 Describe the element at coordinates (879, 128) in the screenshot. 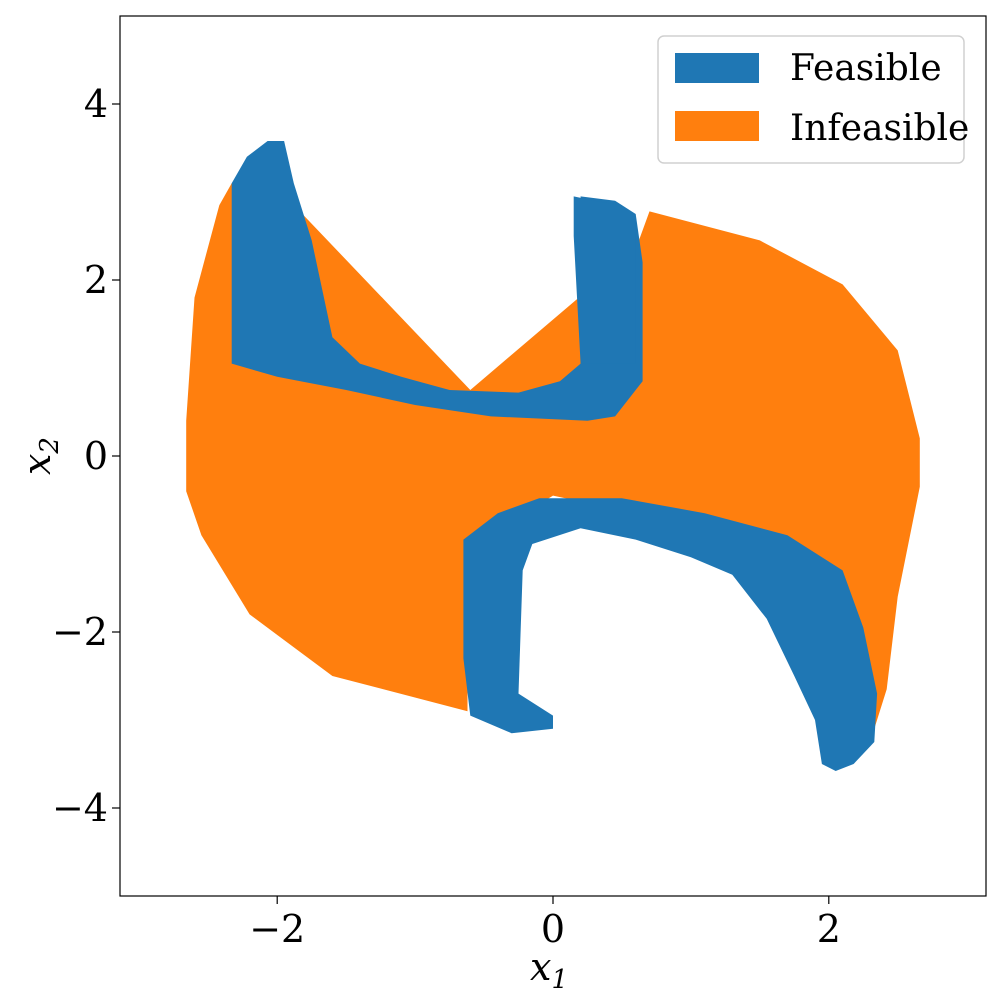

I see `legend-label-infeasible: Infeasible` at that location.